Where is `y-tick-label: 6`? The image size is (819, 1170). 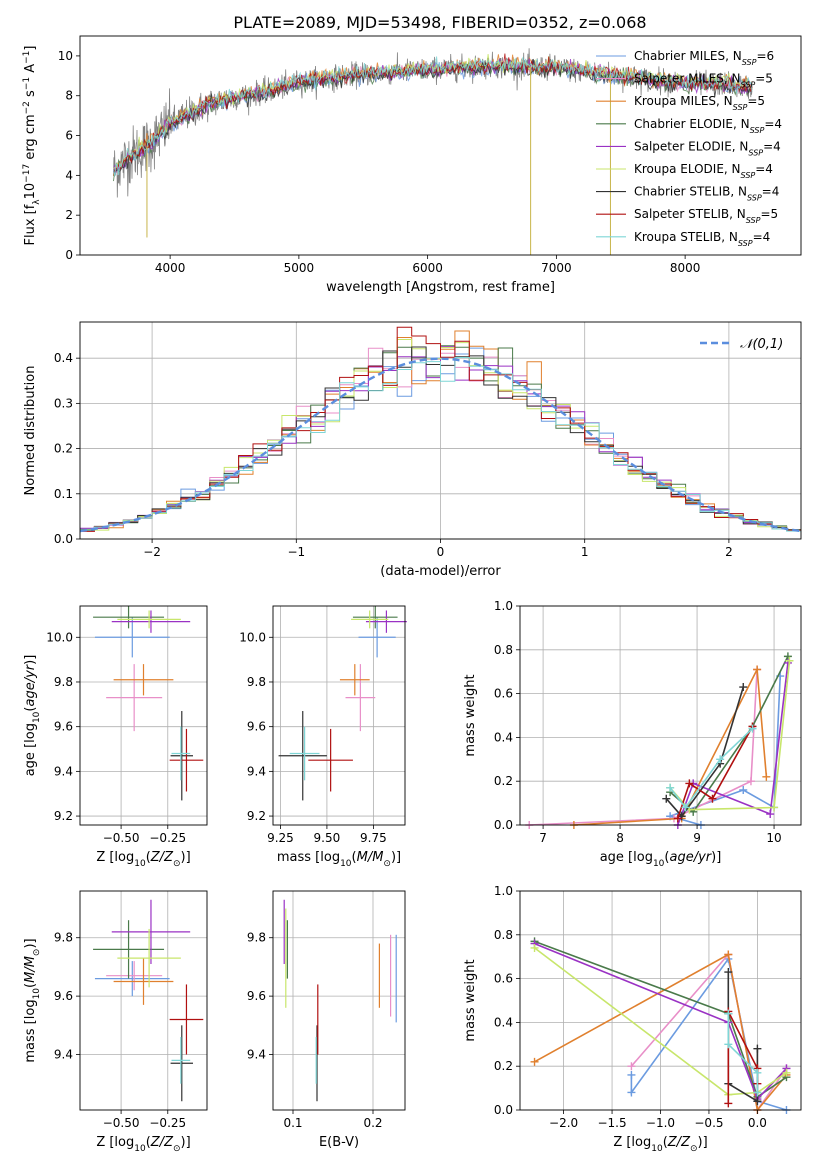 y-tick-label: 6 is located at coordinates (69, 136).